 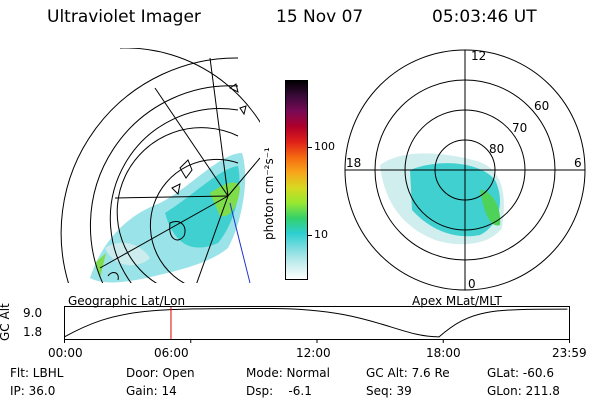 I want to click on status-door: Door: Open, so click(x=160, y=373).